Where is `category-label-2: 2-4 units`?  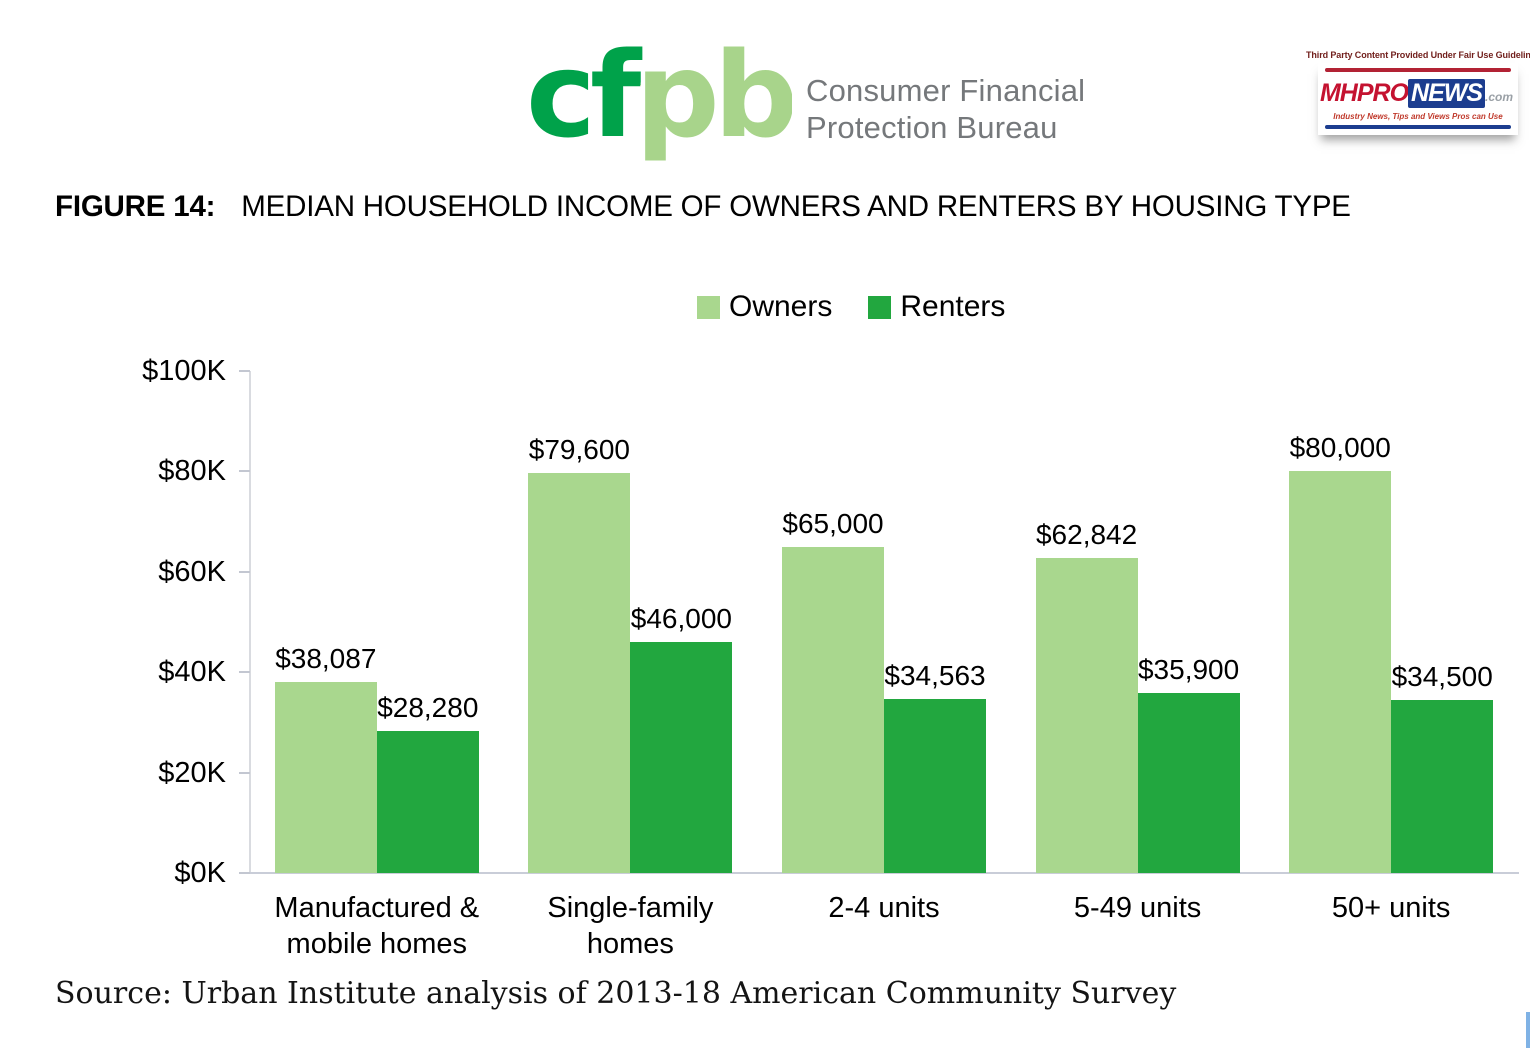
category-label-2: 2-4 units is located at coordinates (884, 908).